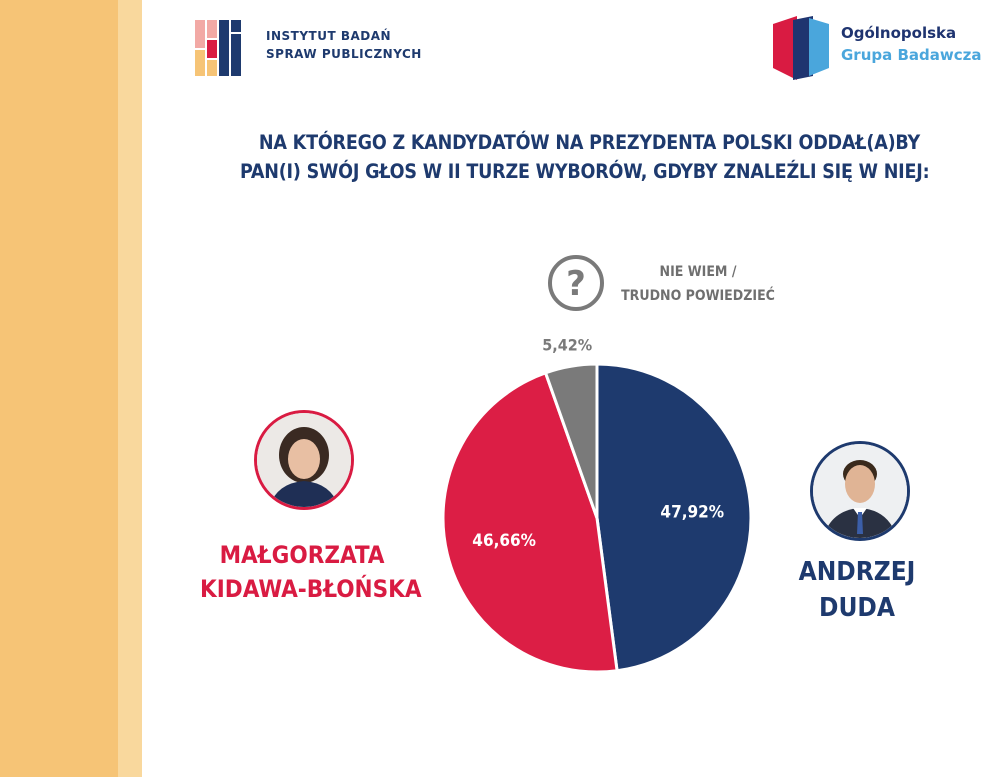  Describe the element at coordinates (857, 590) in the screenshot. I see `candidate-name-duda: ANDRZEJ DUDA` at that location.